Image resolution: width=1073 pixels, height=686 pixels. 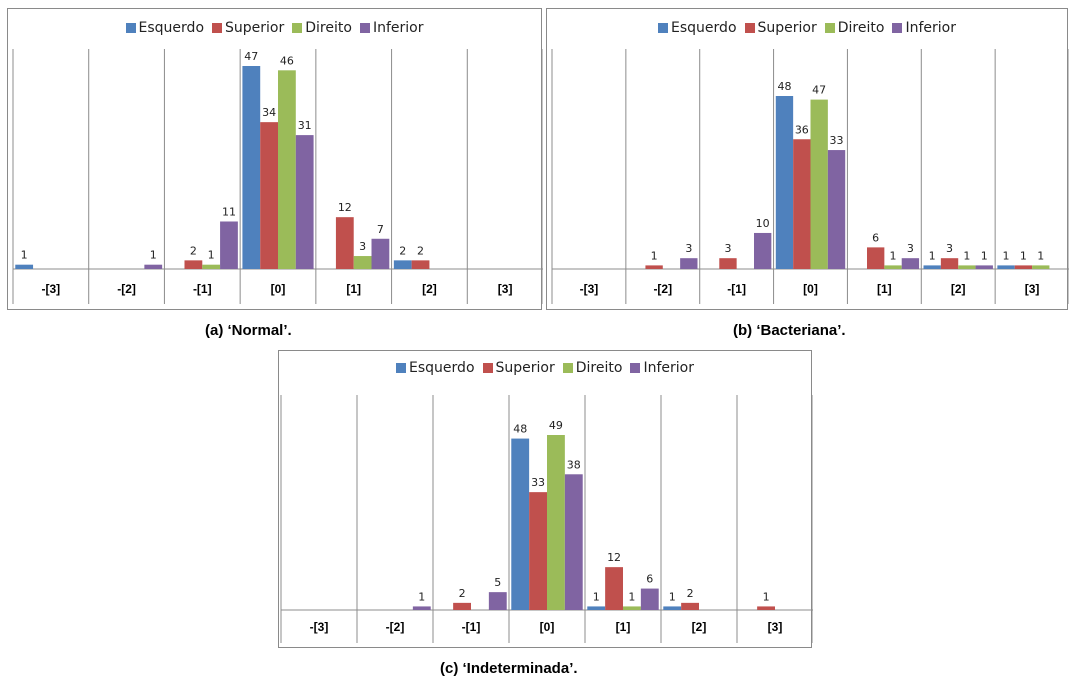 I want to click on caption-bacteriana: (b) ‘Bacteriana’., so click(x=789, y=330).